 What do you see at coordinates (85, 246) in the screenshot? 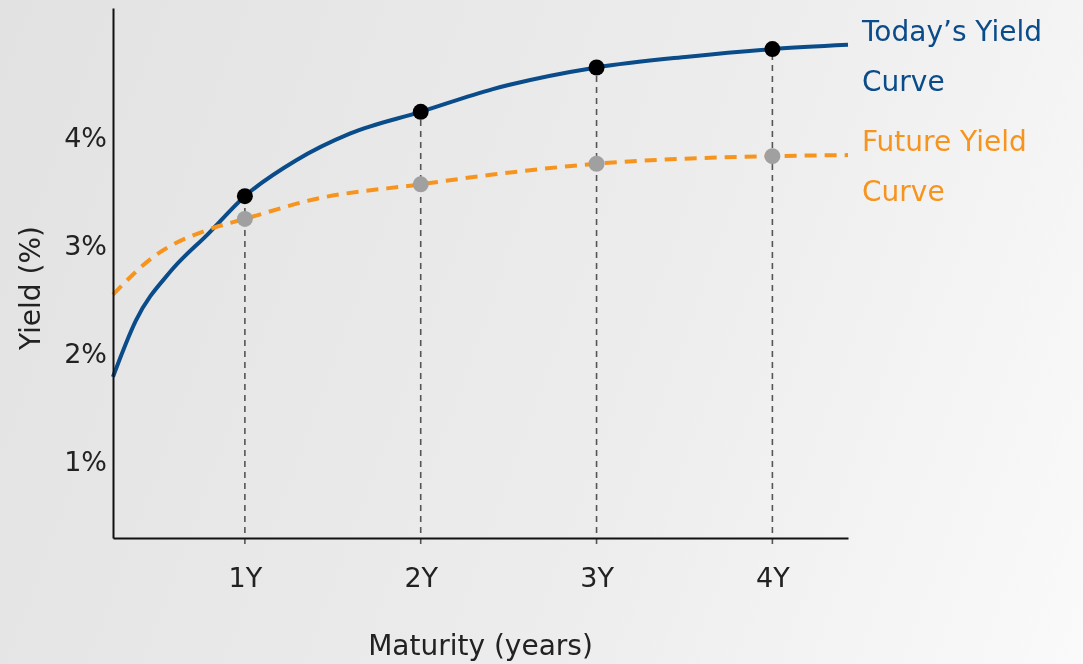
I see `y-tick-label: 3%` at bounding box center [85, 246].